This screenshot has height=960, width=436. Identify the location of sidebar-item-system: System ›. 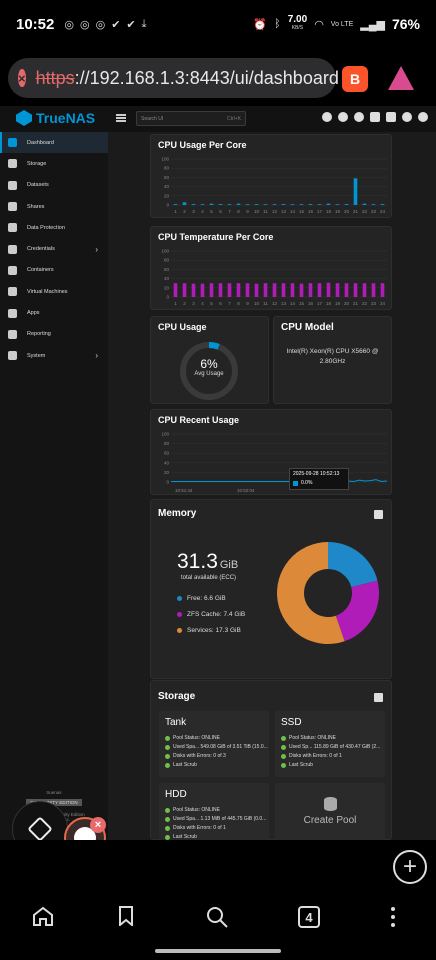
(54, 355).